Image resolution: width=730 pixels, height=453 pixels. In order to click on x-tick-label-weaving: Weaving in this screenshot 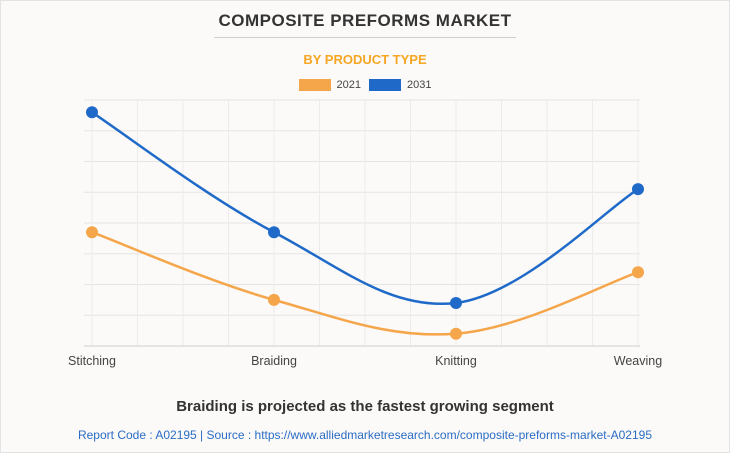, I will do `click(638, 361)`.